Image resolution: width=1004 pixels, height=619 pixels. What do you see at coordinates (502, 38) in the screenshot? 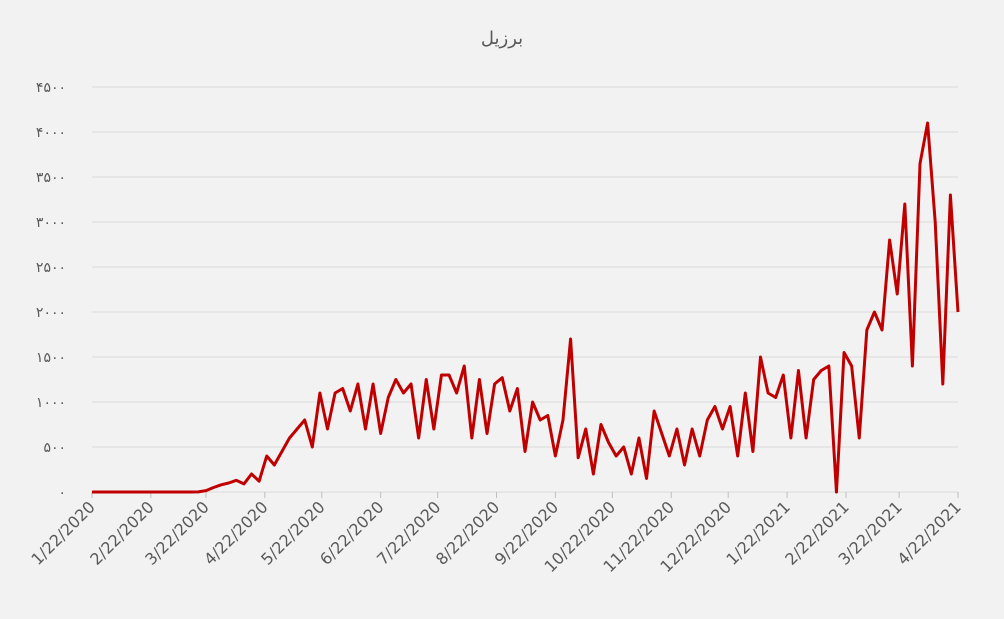
I see `chart-title: برزیل` at bounding box center [502, 38].